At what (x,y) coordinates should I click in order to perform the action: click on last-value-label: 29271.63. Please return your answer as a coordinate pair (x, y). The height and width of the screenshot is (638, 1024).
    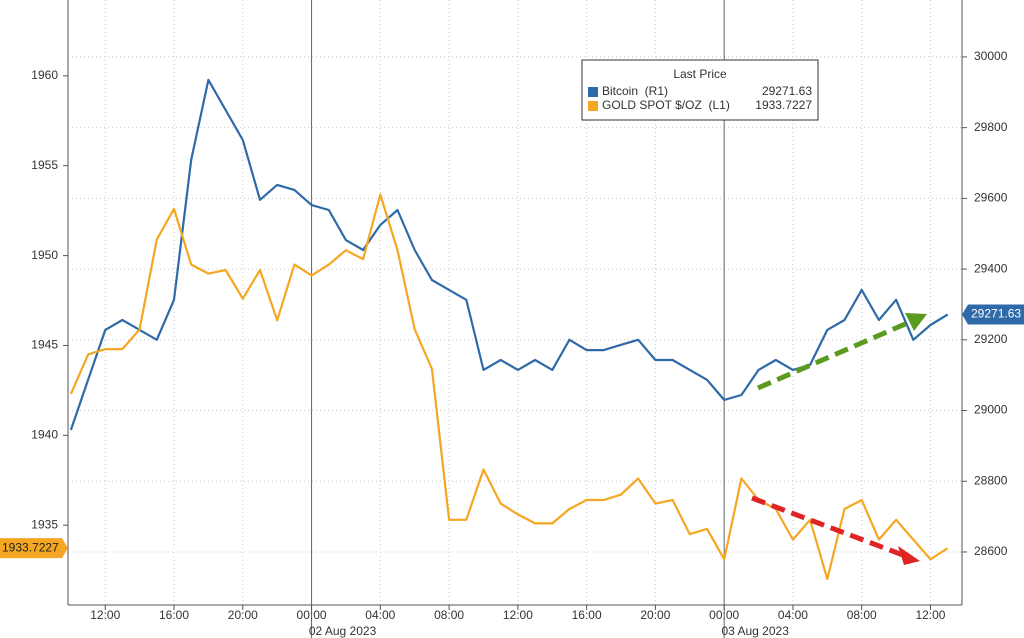
    Looking at the image, I should click on (996, 314).